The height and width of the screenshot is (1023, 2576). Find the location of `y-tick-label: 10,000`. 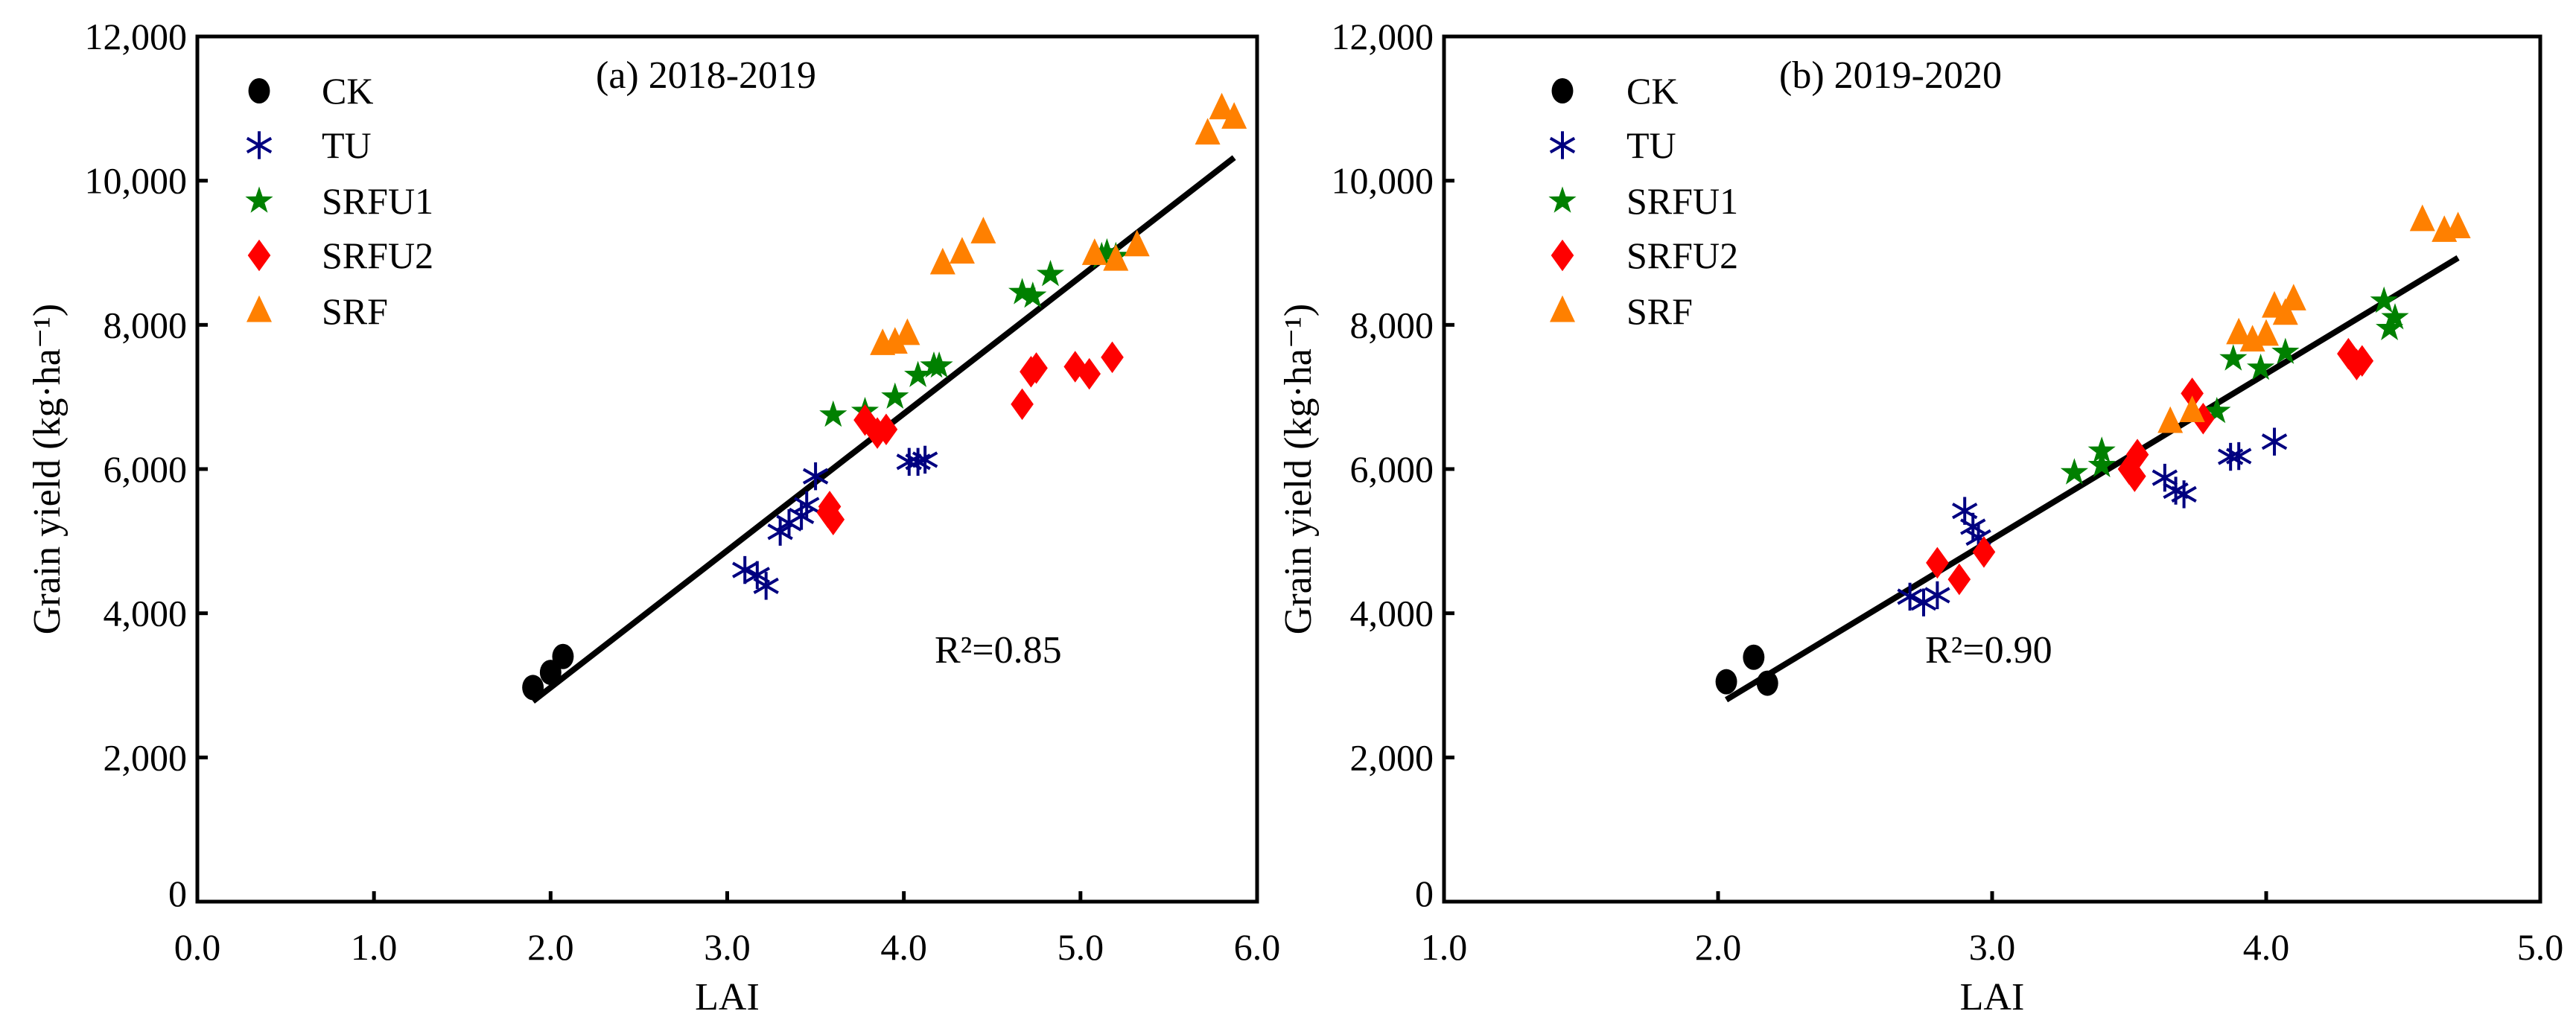

y-tick-label: 10,000 is located at coordinates (1383, 181).